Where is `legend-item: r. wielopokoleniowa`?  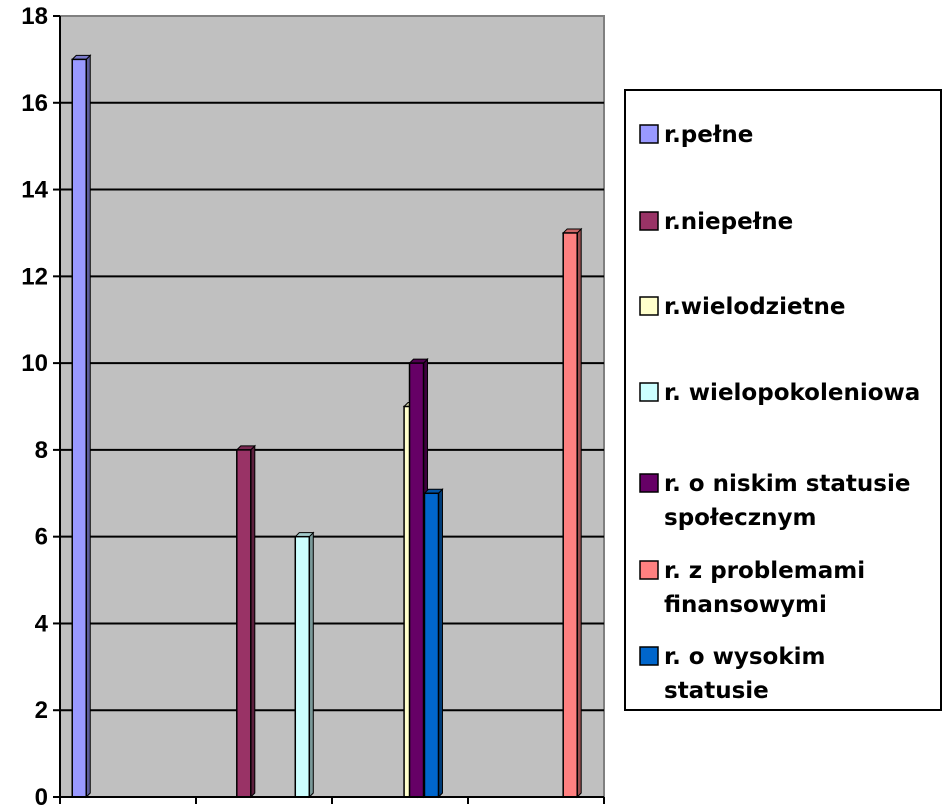 legend-item: r. wielopokoleniowa is located at coordinates (779, 393).